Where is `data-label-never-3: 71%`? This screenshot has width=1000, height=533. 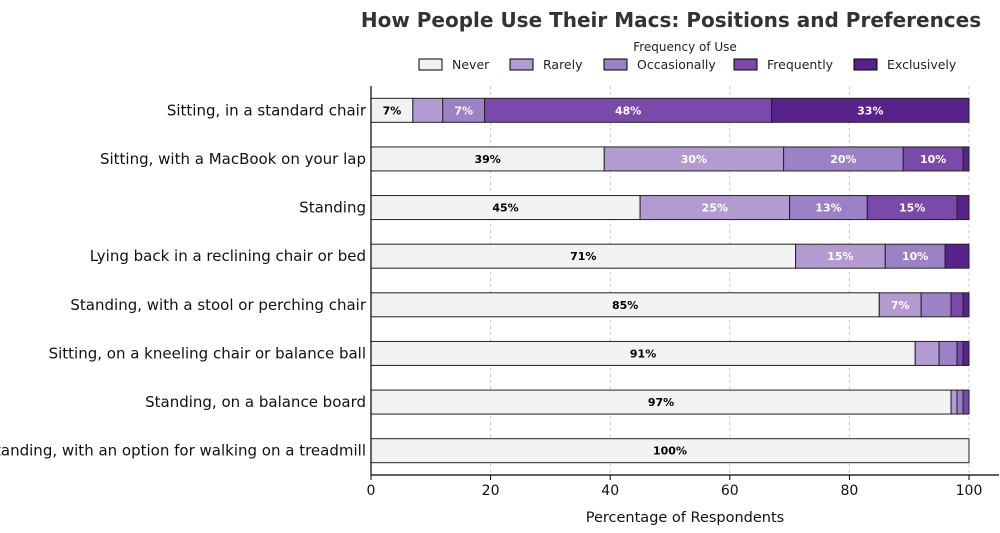 data-label-never-3: 71% is located at coordinates (583, 256).